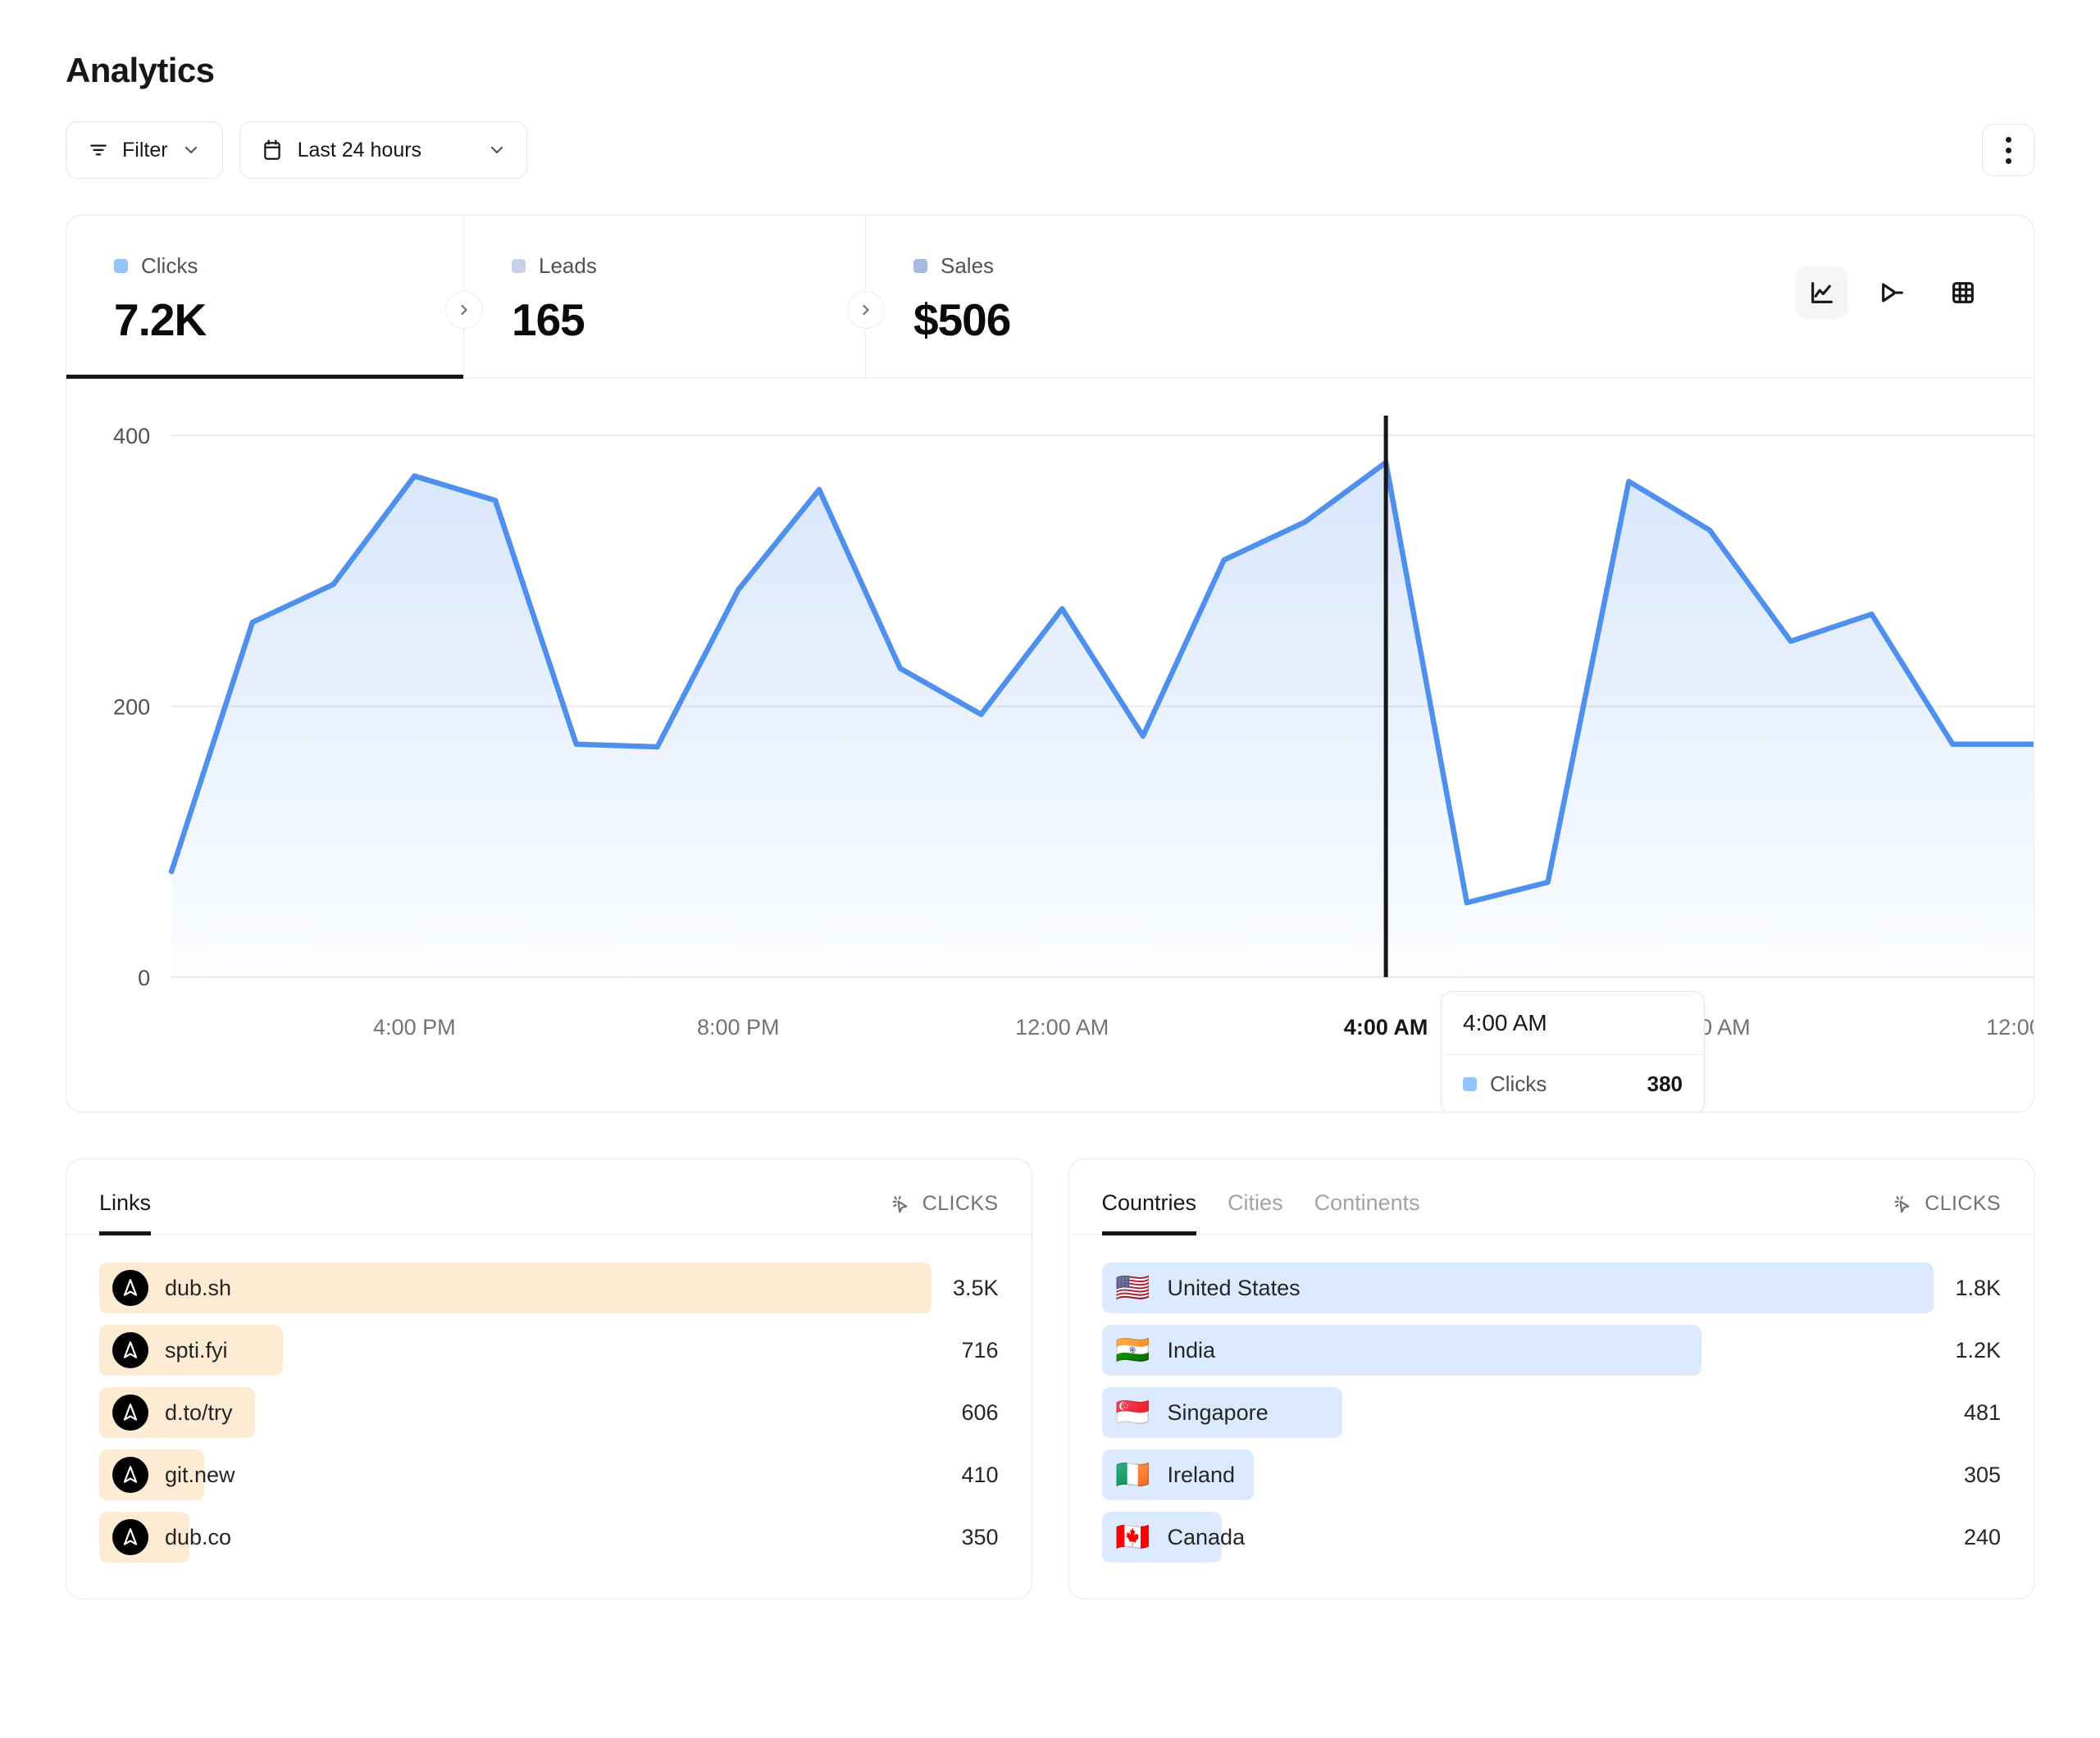  What do you see at coordinates (1132, 1412) in the screenshot?
I see `country-flag-icon: 🇸🇬` at bounding box center [1132, 1412].